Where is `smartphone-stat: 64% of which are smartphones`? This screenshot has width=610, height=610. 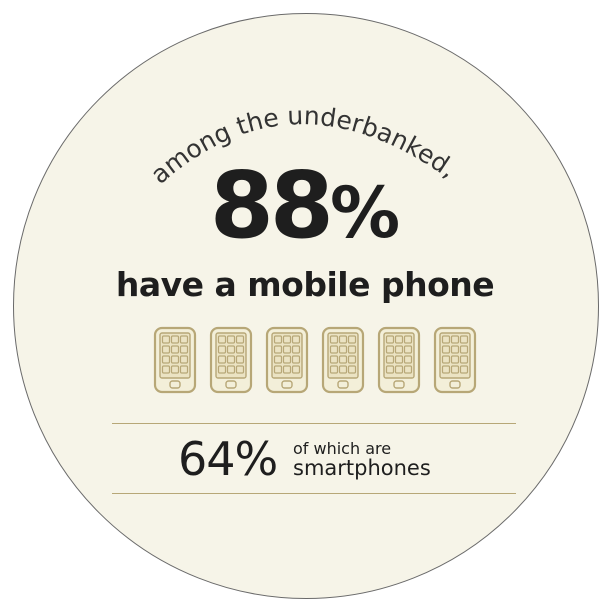
smartphone-stat: 64% of which are smartphones is located at coordinates (305, 461).